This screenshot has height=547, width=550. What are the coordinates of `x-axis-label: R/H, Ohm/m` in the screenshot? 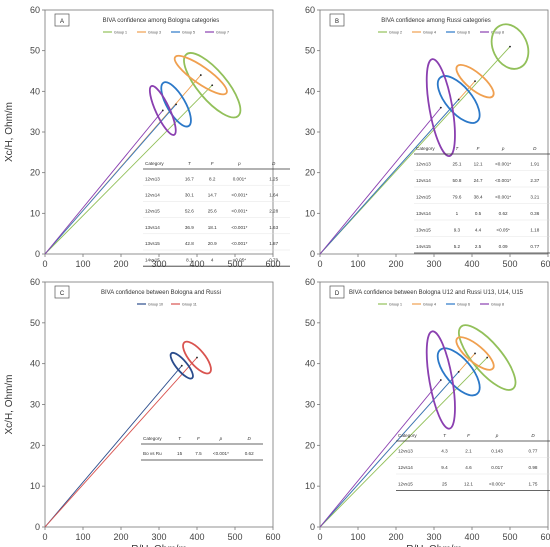 It's located at (159, 545).